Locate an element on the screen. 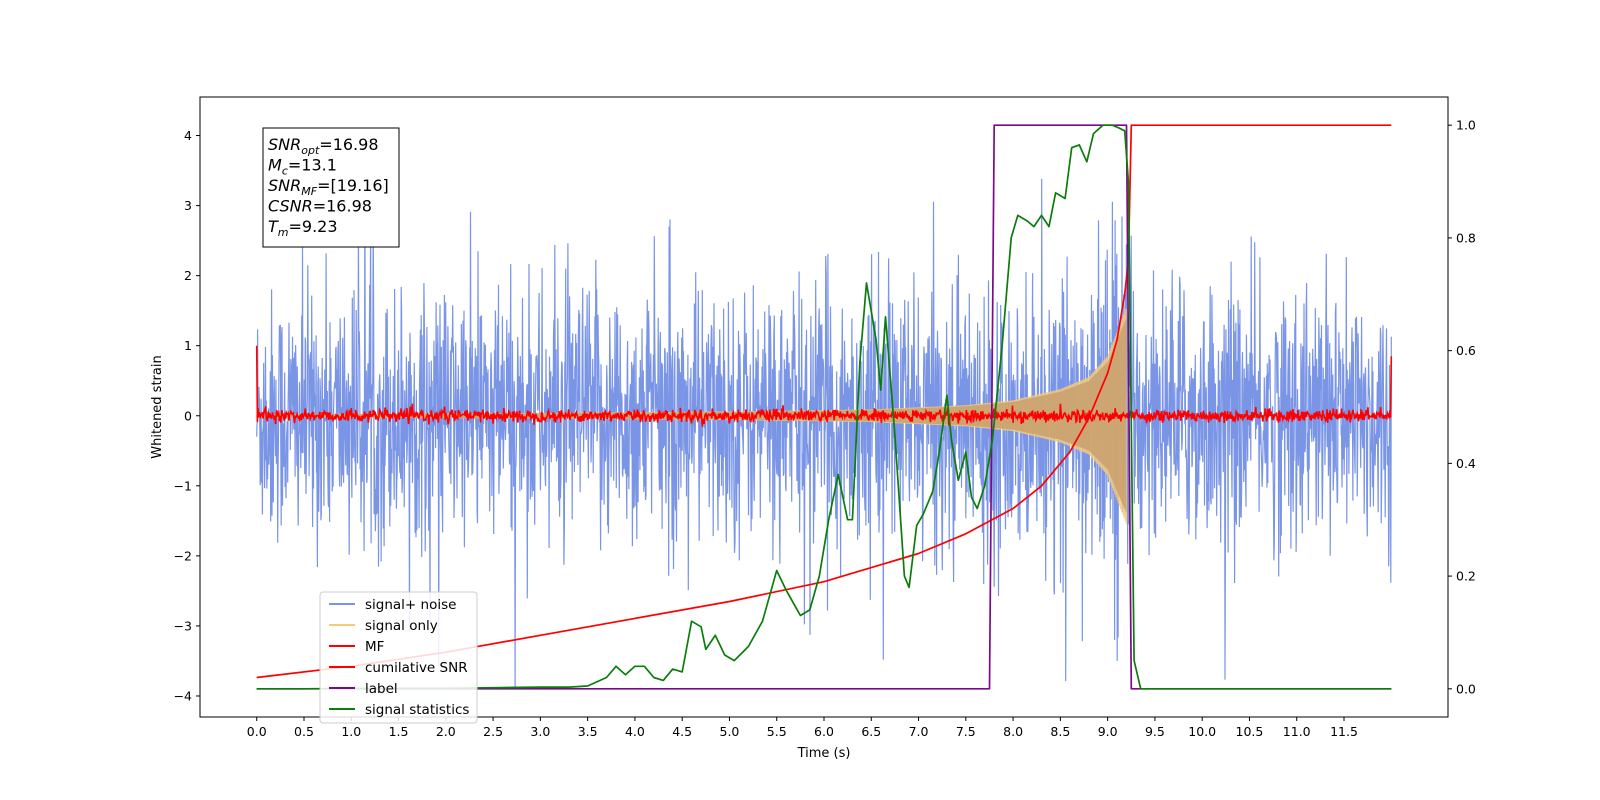 The height and width of the screenshot is (800, 1600). x-tick-label: 5.0 is located at coordinates (730, 731).